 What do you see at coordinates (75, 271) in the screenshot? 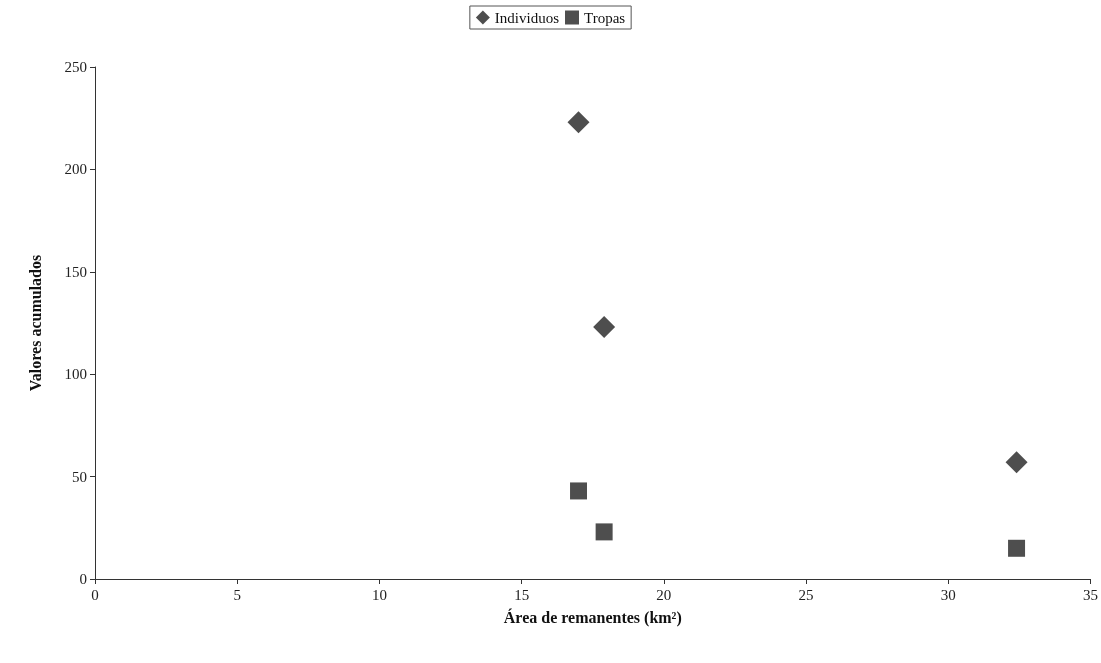
I see `y-tick-label: 150` at bounding box center [75, 271].